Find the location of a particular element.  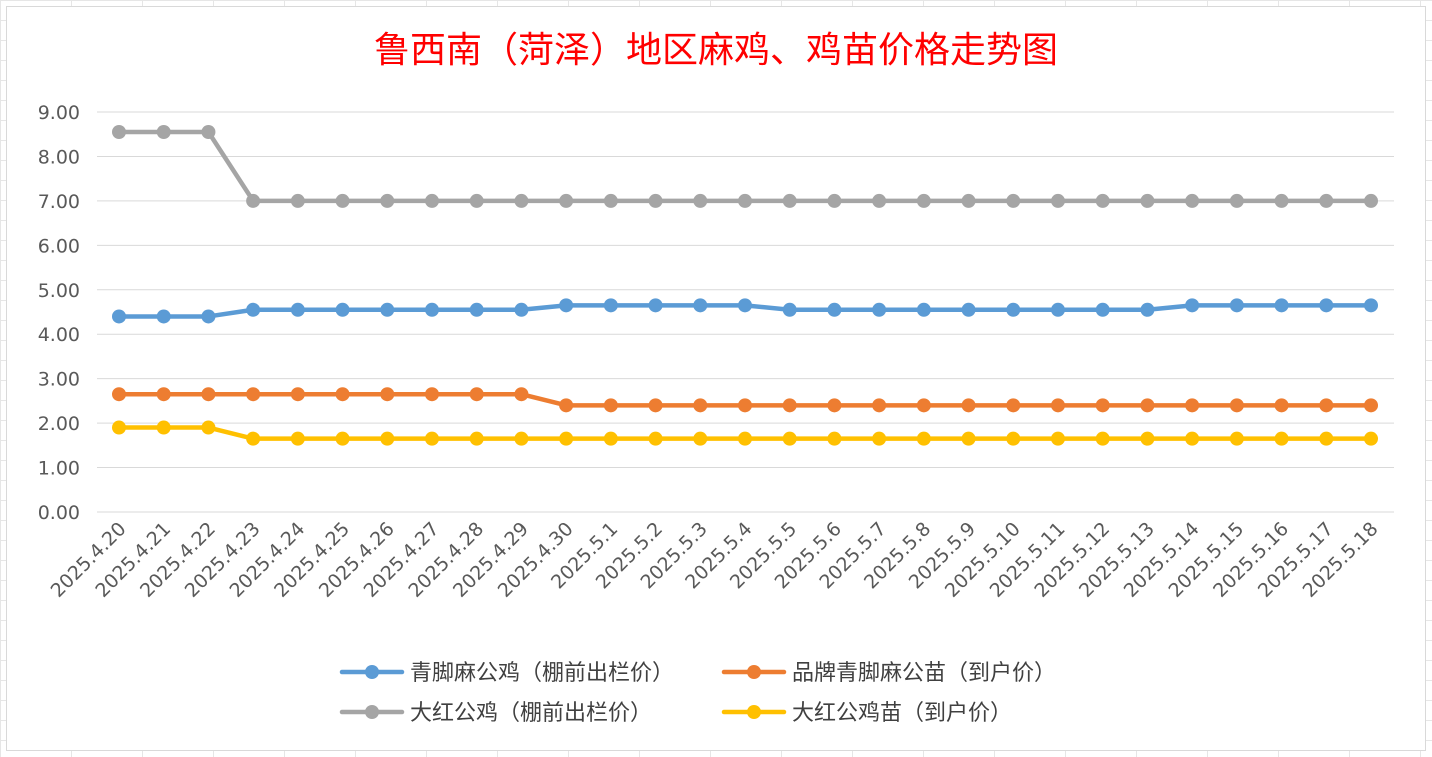

y-tick-label: 4.00 is located at coordinates (59, 335).